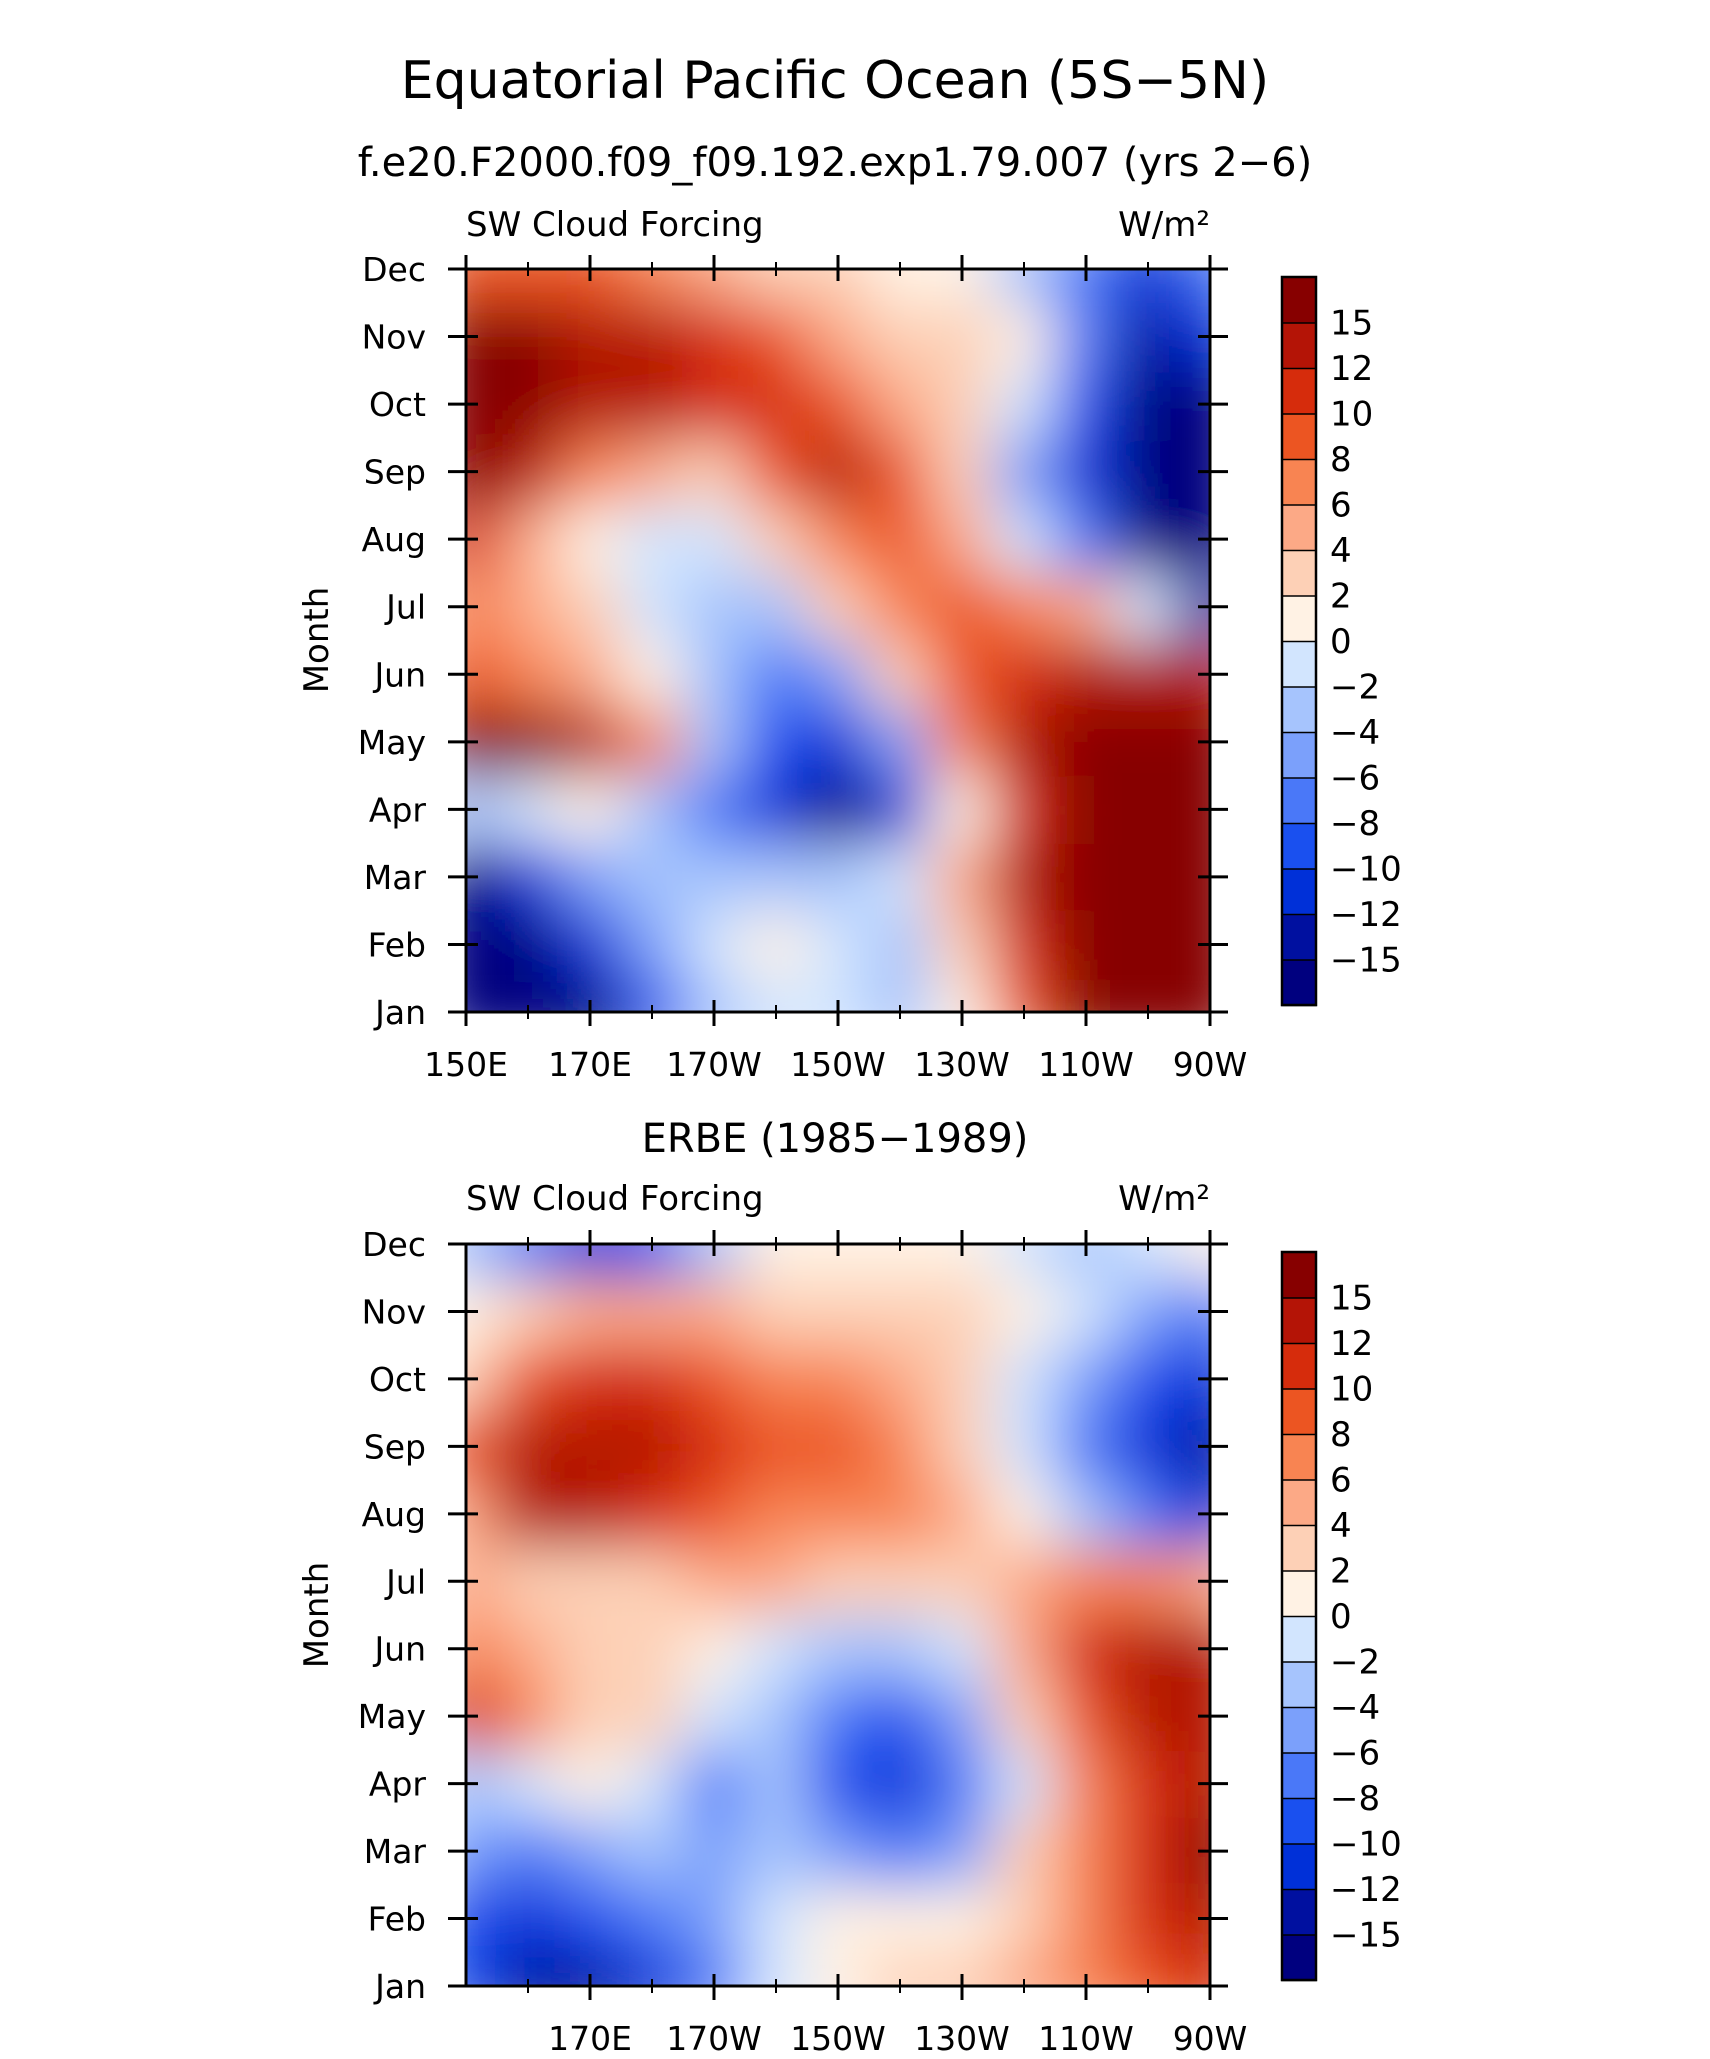 The width and height of the screenshot is (1710, 2059). I want to click on y-tick-label: Feb, so click(397, 1919).